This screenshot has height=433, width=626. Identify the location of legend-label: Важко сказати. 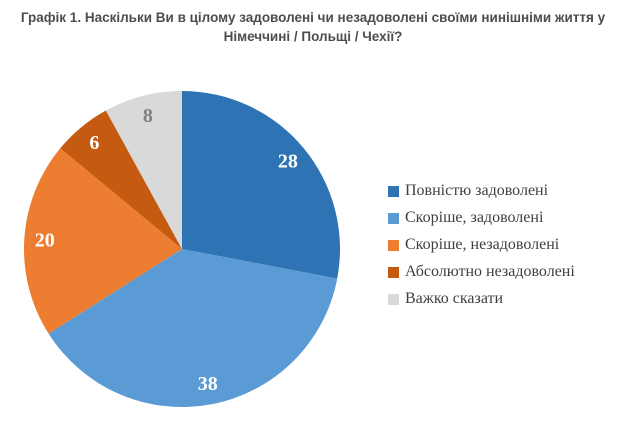
(454, 298).